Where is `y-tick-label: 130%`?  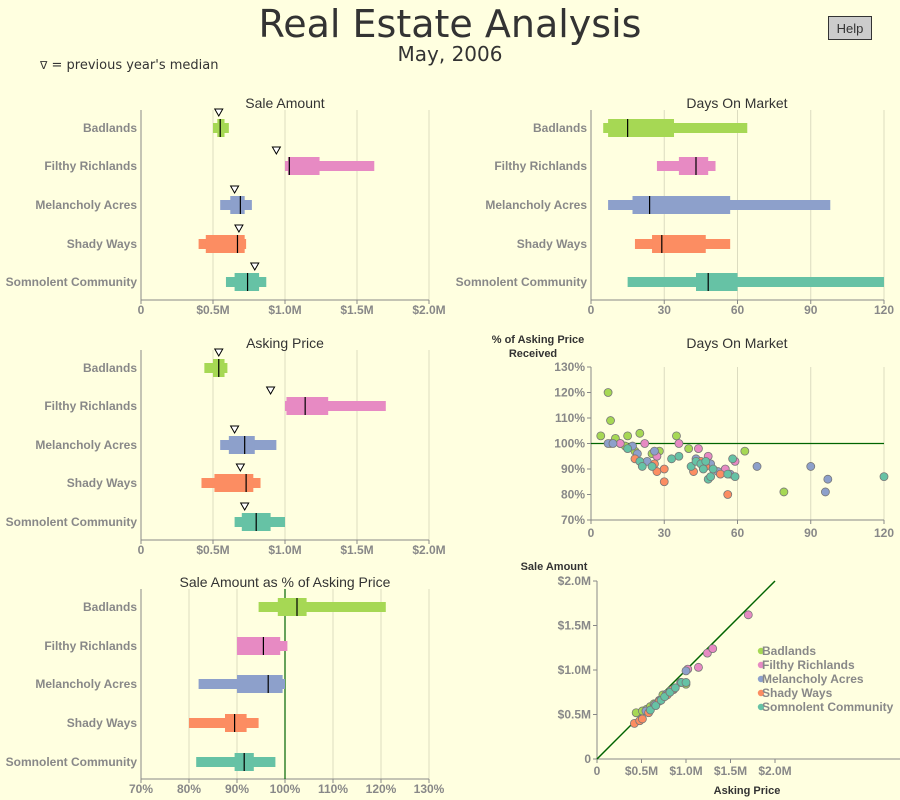
y-tick-label: 130% is located at coordinates (569, 367).